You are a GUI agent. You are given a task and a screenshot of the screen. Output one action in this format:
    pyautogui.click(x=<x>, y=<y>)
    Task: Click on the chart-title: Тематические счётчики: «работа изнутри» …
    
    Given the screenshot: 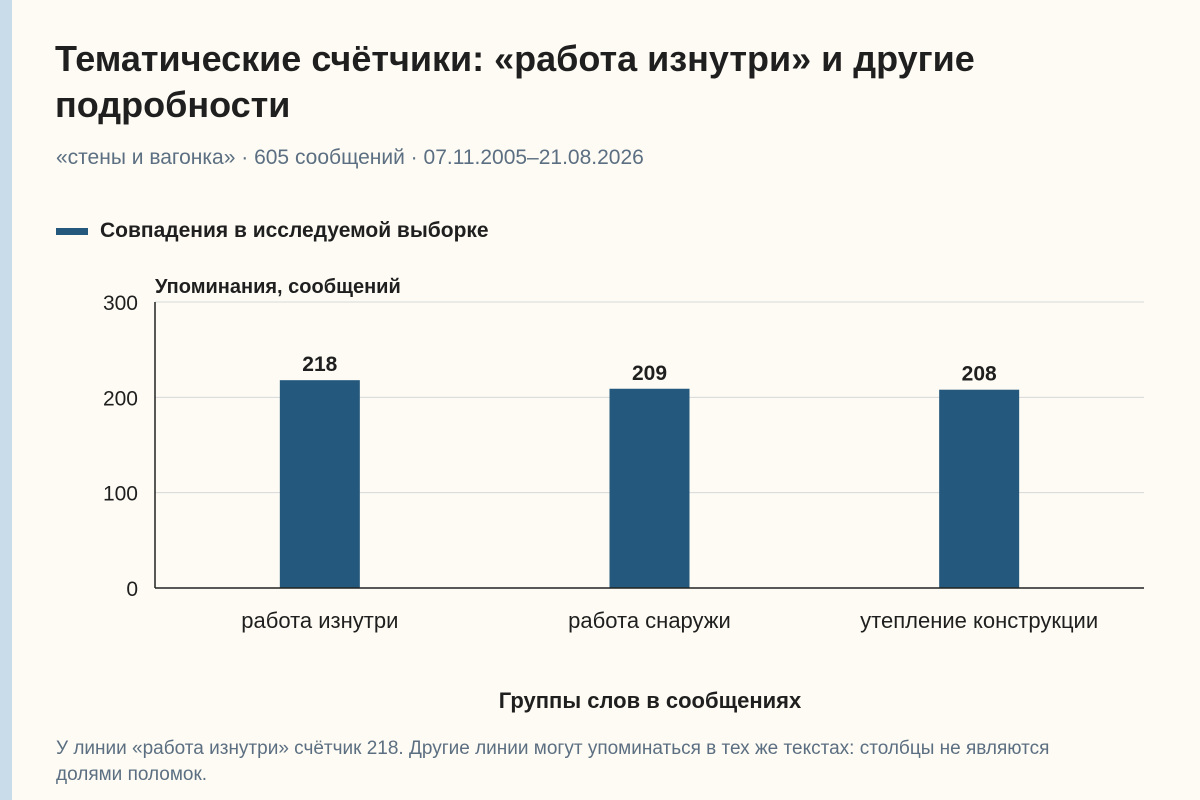 What is the action you would take?
    pyautogui.click(x=515, y=81)
    